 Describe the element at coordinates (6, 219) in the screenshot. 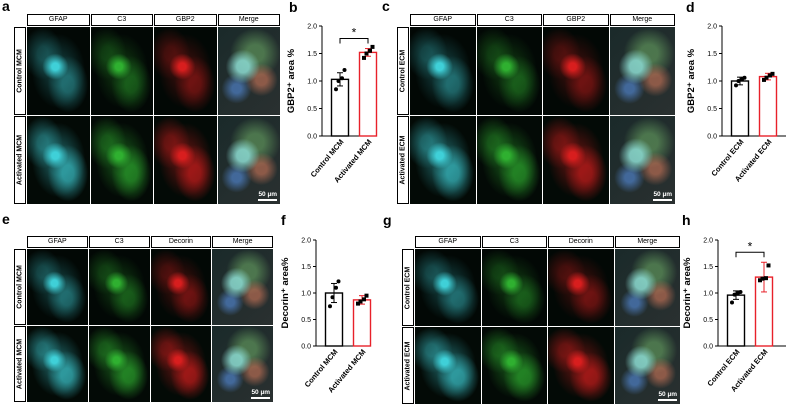

I see `panel-letter-e: e` at that location.